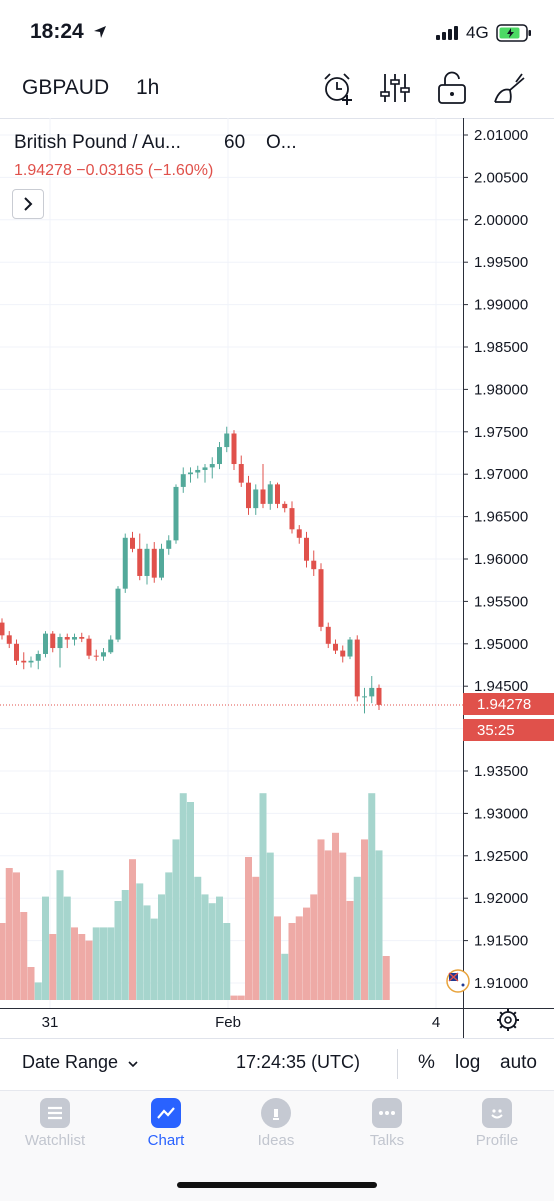  Describe the element at coordinates (338, 88) in the screenshot. I see `alarm-clock-plus-icon` at that location.